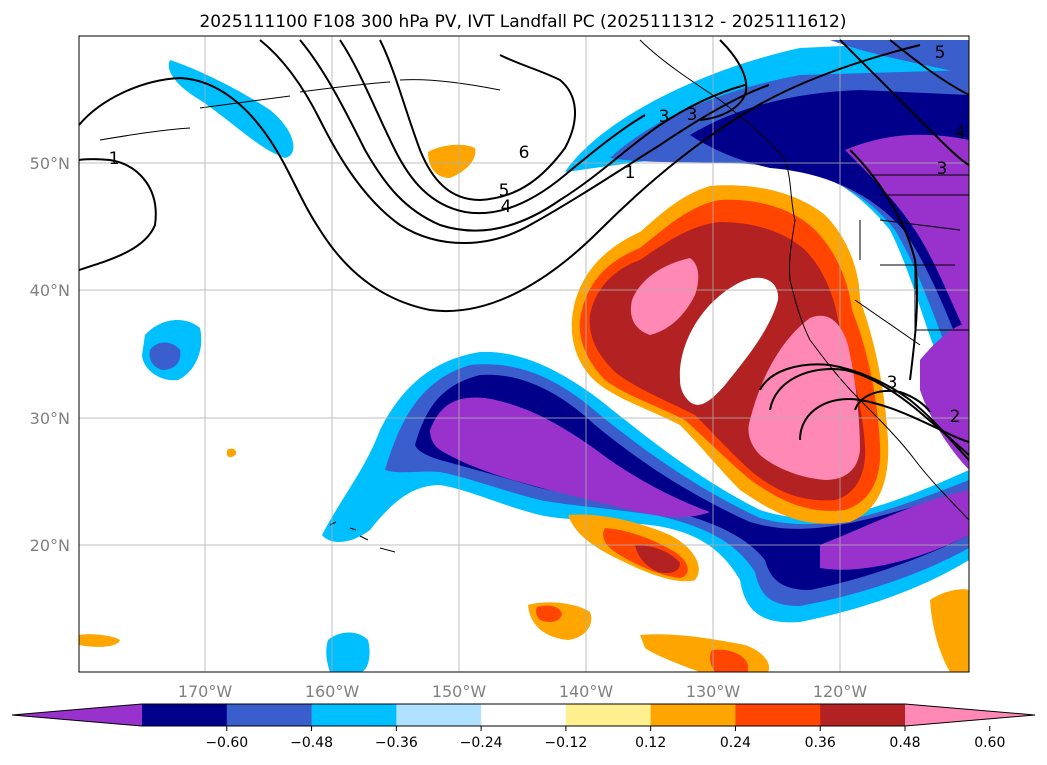 The width and height of the screenshot is (1047, 765). I want to click on lon-tick-label: 170°W, so click(205, 691).